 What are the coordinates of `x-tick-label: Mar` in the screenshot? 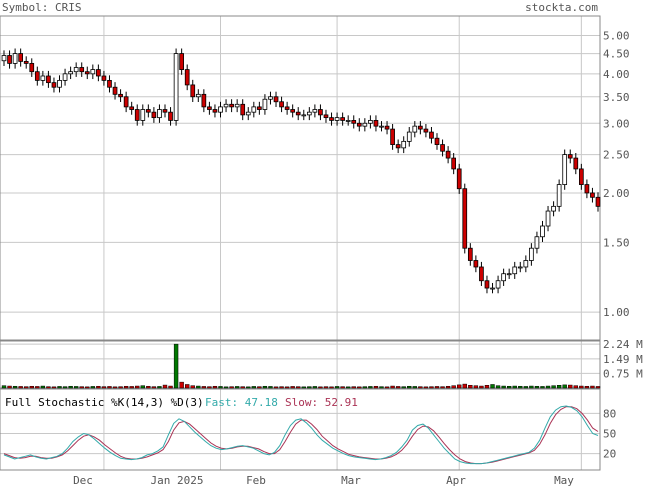 It's located at (351, 480).